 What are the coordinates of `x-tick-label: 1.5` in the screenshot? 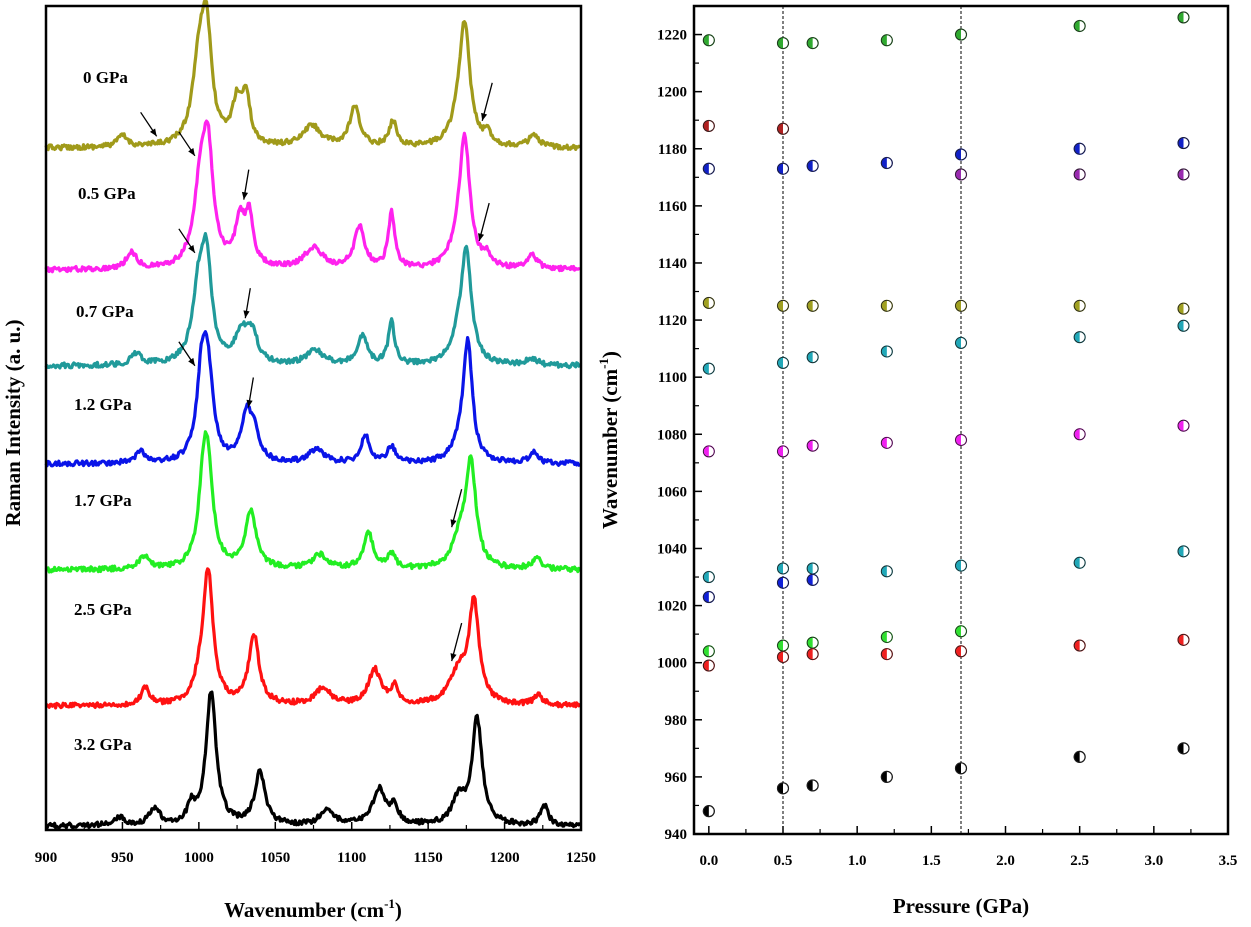 It's located at (931, 861).